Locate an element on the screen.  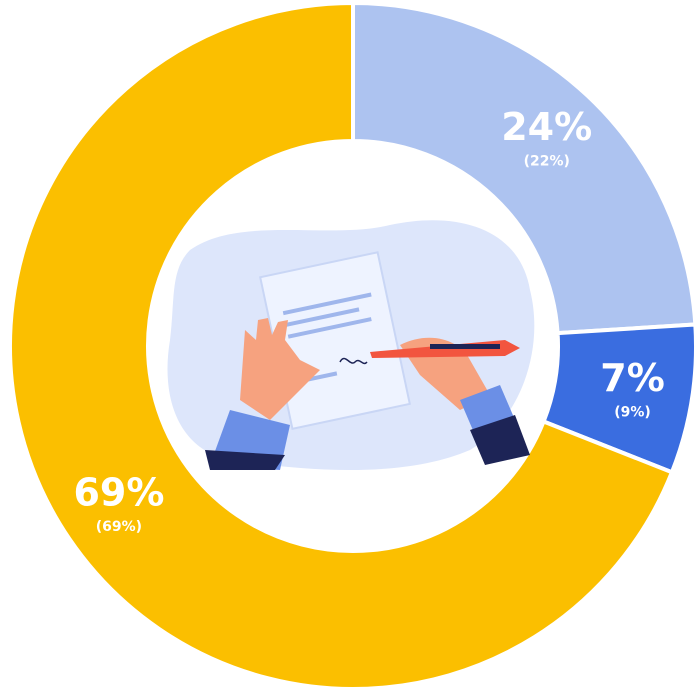
sub-label: (9%) is located at coordinates (632, 412).